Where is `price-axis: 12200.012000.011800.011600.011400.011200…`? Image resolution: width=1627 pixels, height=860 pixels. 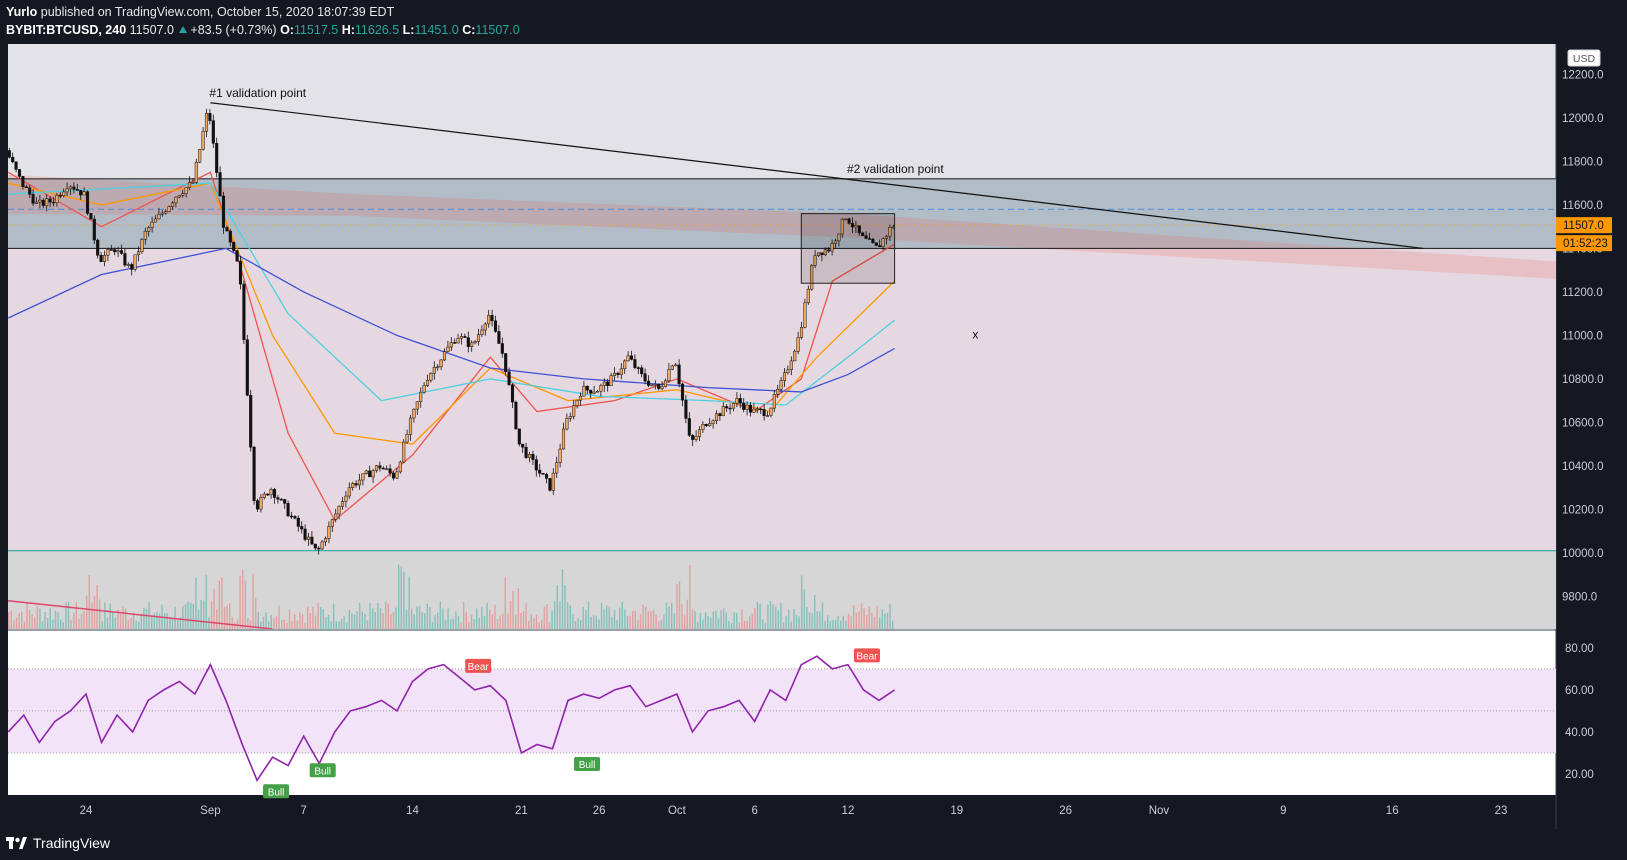
price-axis: 12200.012000.011800.011600.011400.011200… is located at coordinates (1584, 326).